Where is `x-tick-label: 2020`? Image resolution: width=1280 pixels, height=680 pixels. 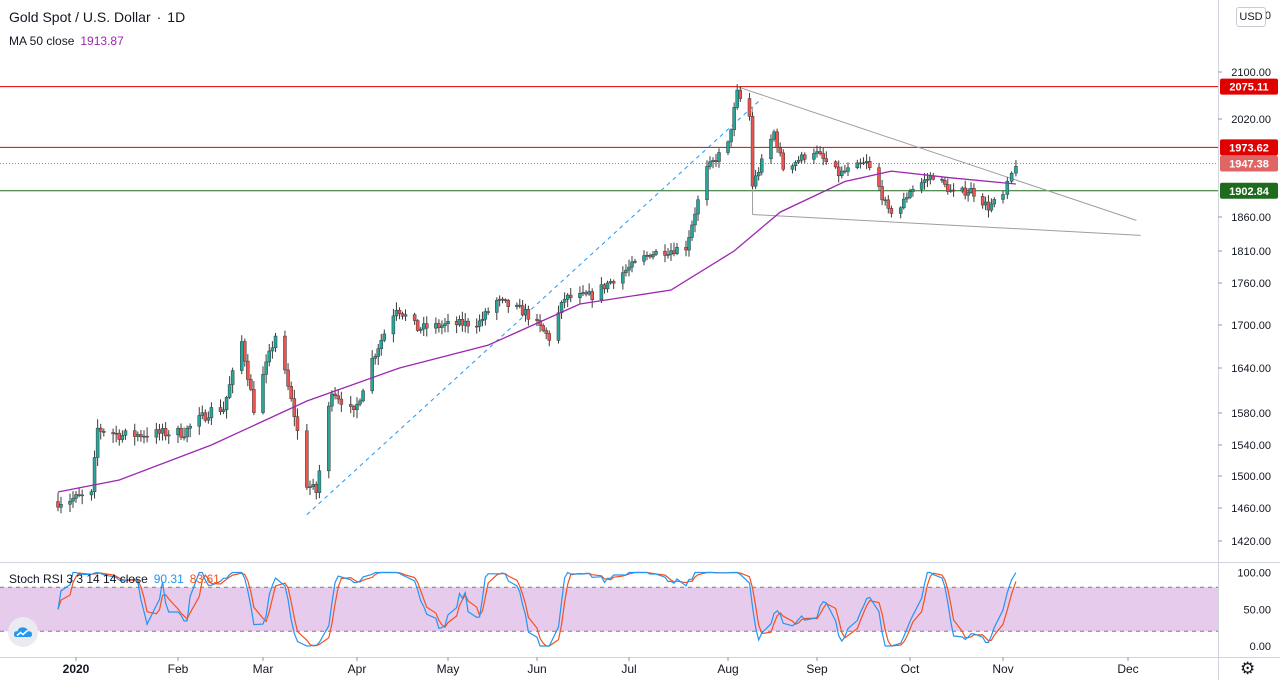
x-tick-label: 2020 is located at coordinates (76, 669).